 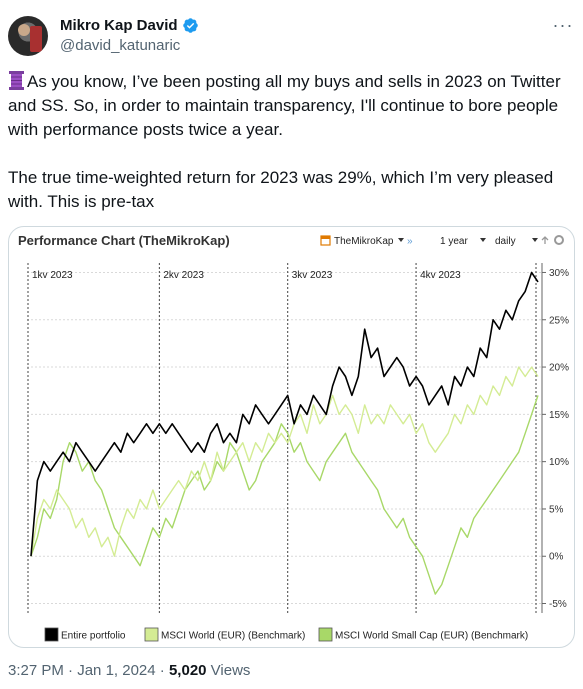 I want to click on verified-badge-icon, so click(x=190, y=25).